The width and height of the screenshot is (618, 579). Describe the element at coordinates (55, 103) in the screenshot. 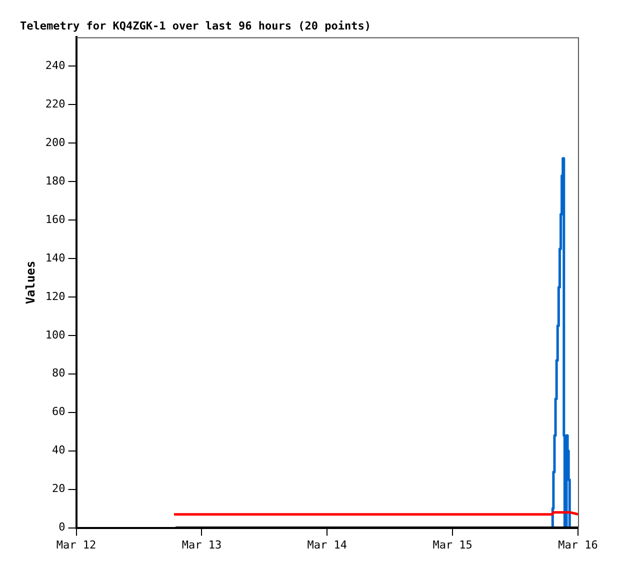

I see `y-tick-label: 220` at that location.